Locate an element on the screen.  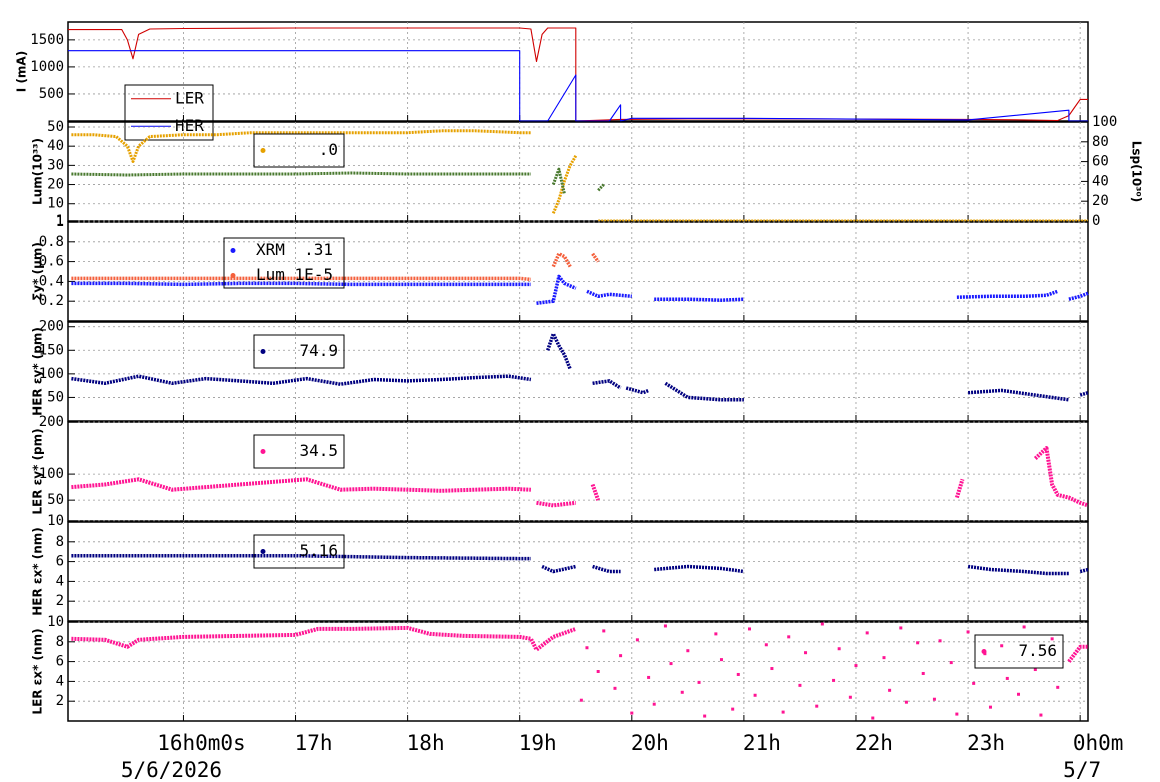
legend-label: 5.16 is located at coordinates (318, 550).